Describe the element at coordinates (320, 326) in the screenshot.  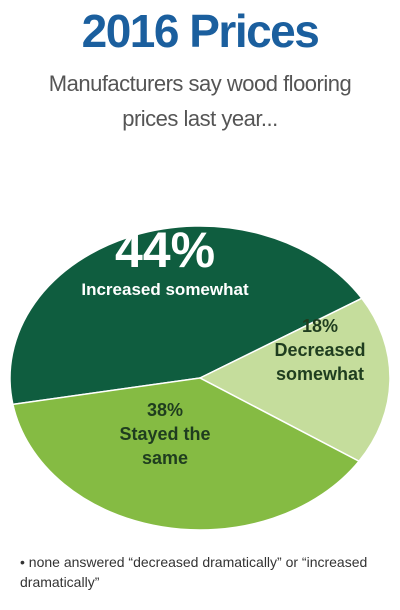
I see `value-label: 18%` at that location.